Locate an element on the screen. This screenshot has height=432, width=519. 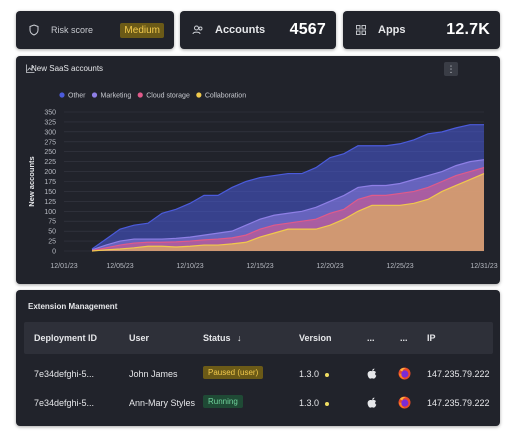
accounts-value: 4567 is located at coordinates (307, 29).